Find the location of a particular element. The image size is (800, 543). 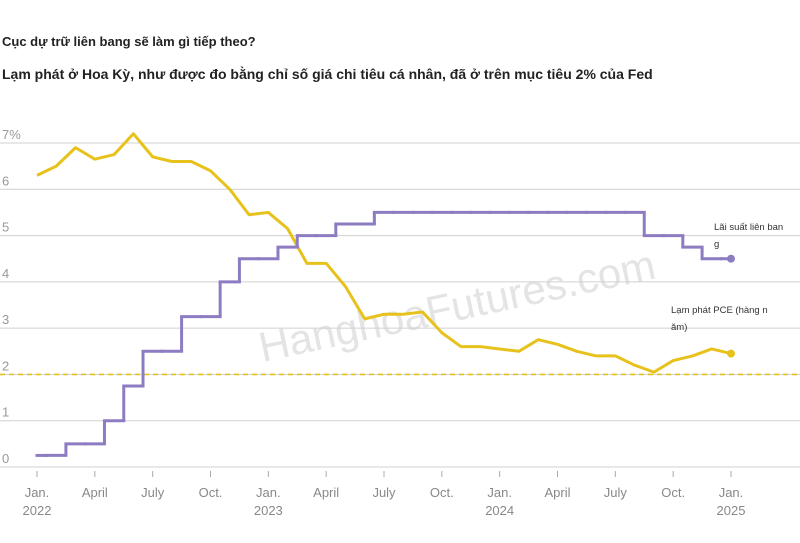

series-label: Lạm phát PCE (hàng năm) is located at coordinates (719, 319).